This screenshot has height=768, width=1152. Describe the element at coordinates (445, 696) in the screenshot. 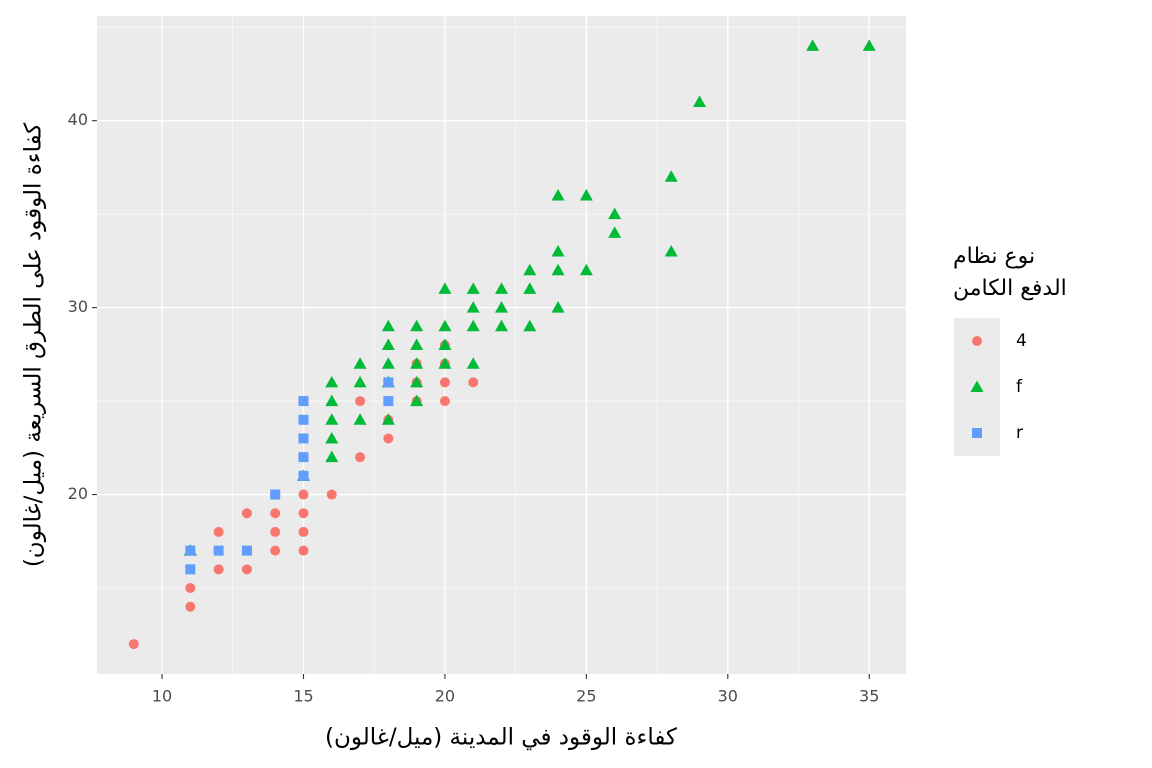

I see `x-tick-label: 20` at that location.